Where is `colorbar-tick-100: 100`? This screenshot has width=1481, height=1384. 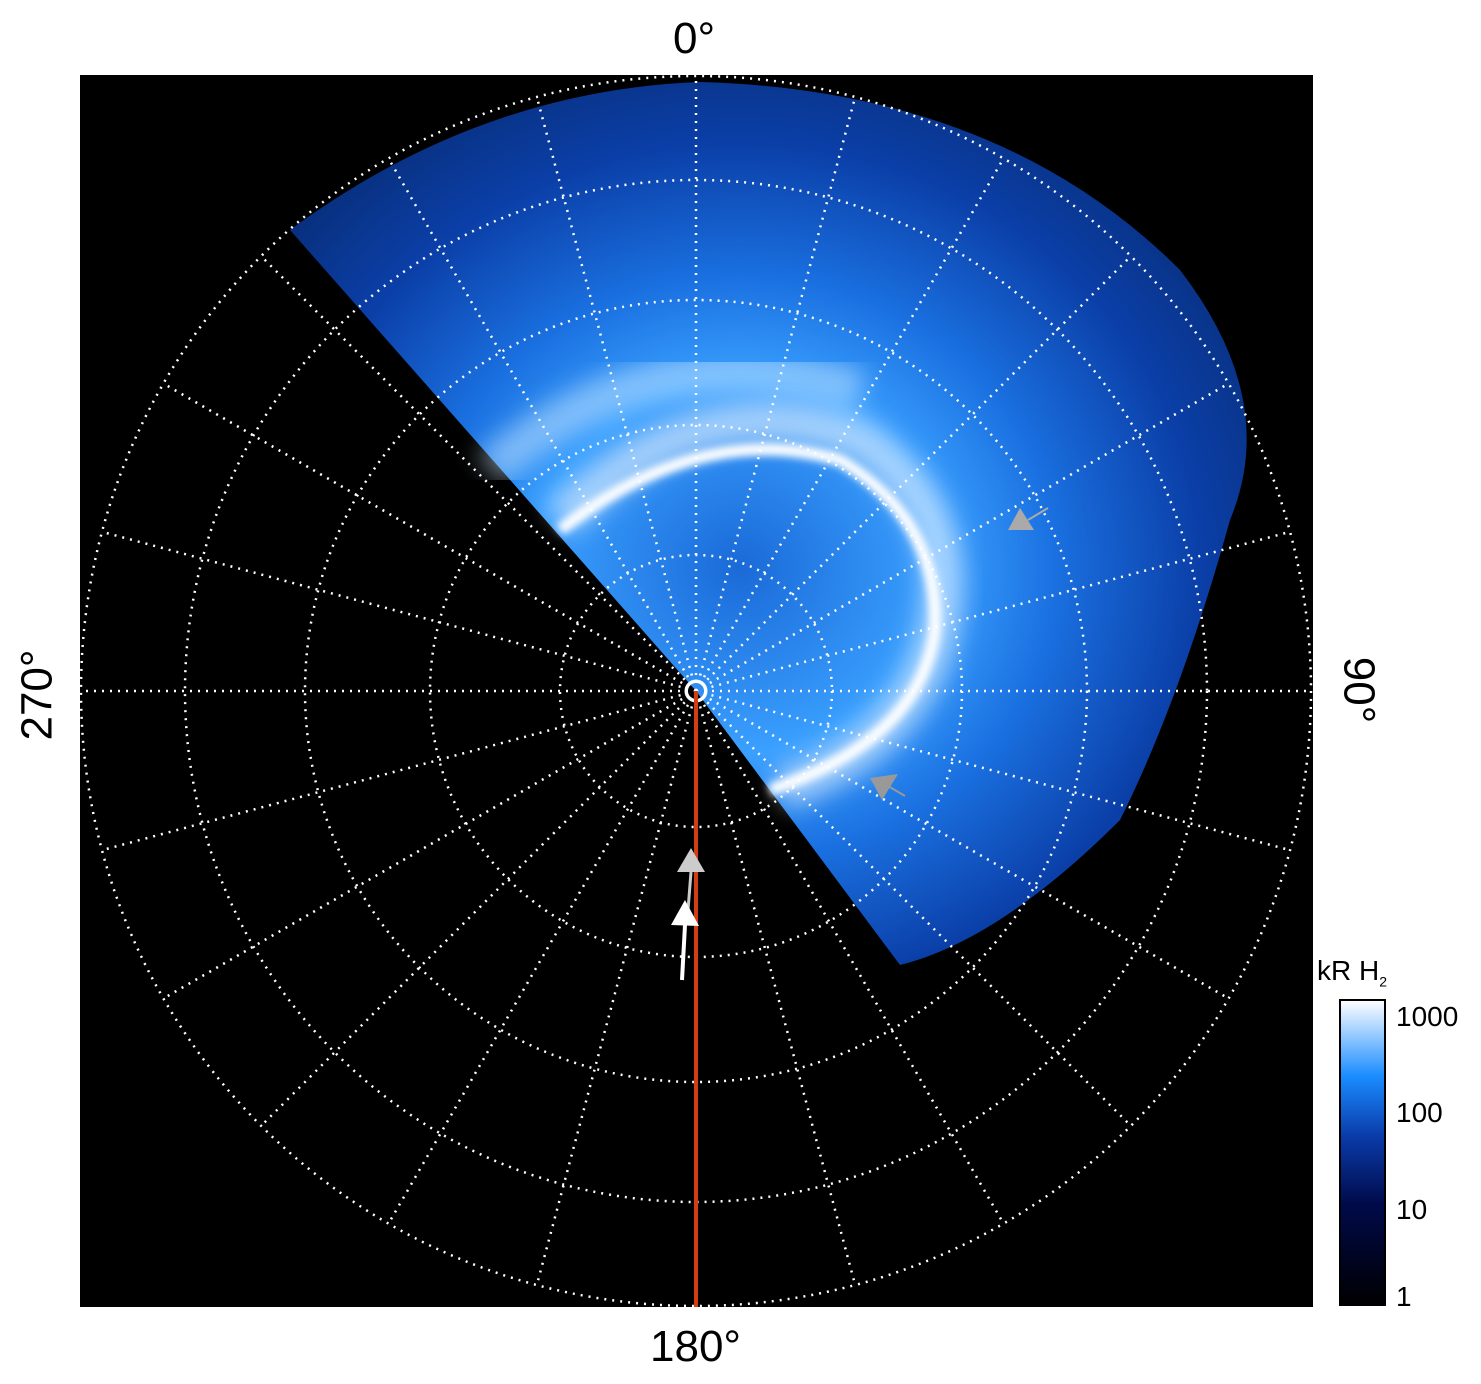 colorbar-tick-100: 100 is located at coordinates (1419, 1112).